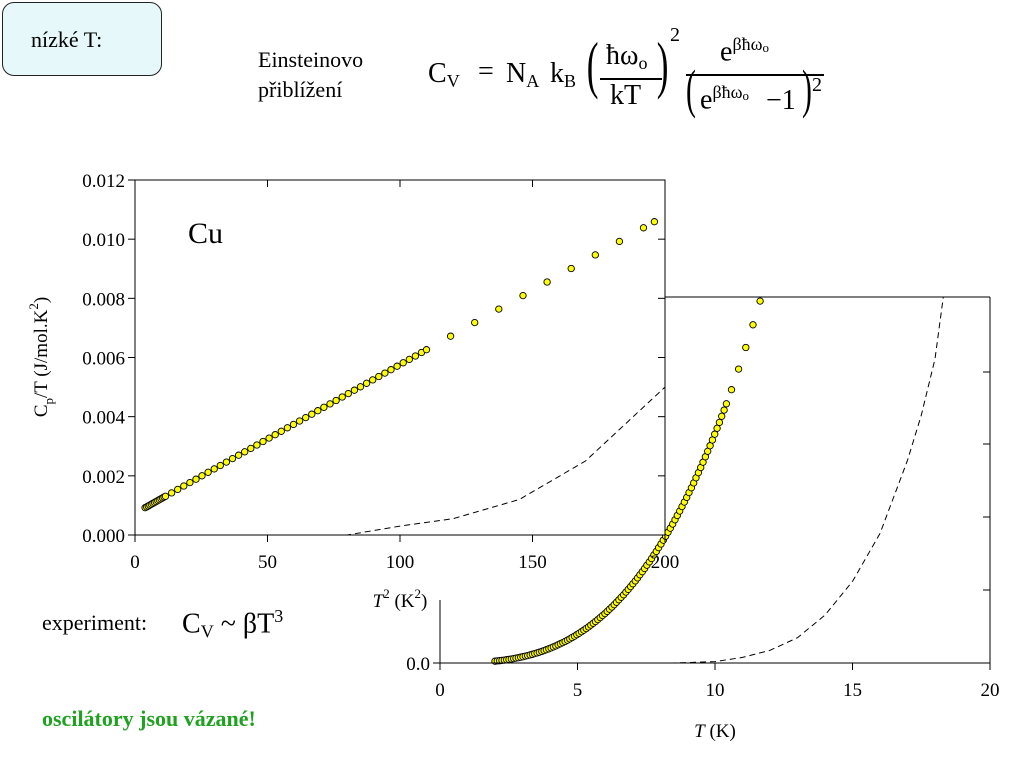  What do you see at coordinates (310, 75) in the screenshot?
I see `einstein-label: Einsteinovo přiblížení` at bounding box center [310, 75].